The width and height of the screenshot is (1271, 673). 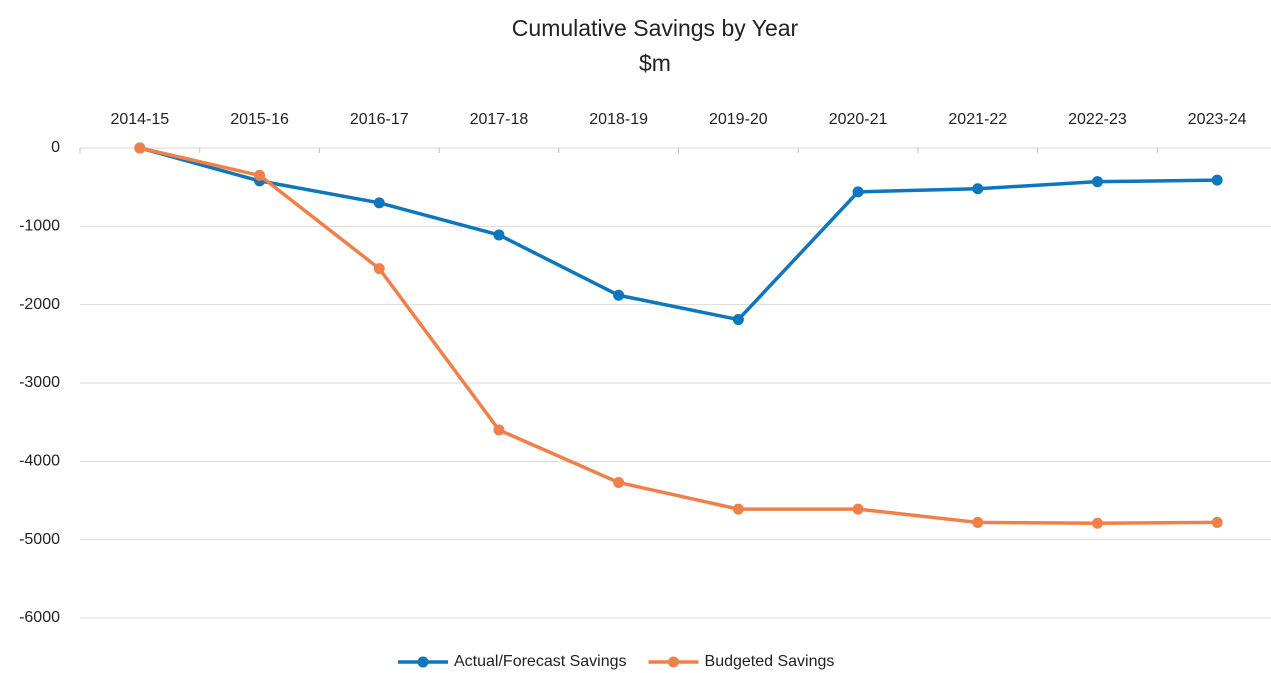 I want to click on y-tick-label: 0, so click(x=55, y=147).